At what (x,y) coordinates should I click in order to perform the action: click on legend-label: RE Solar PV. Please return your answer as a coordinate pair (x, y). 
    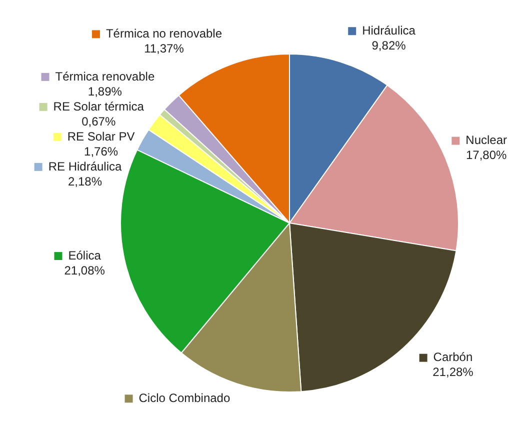
    Looking at the image, I should click on (101, 136).